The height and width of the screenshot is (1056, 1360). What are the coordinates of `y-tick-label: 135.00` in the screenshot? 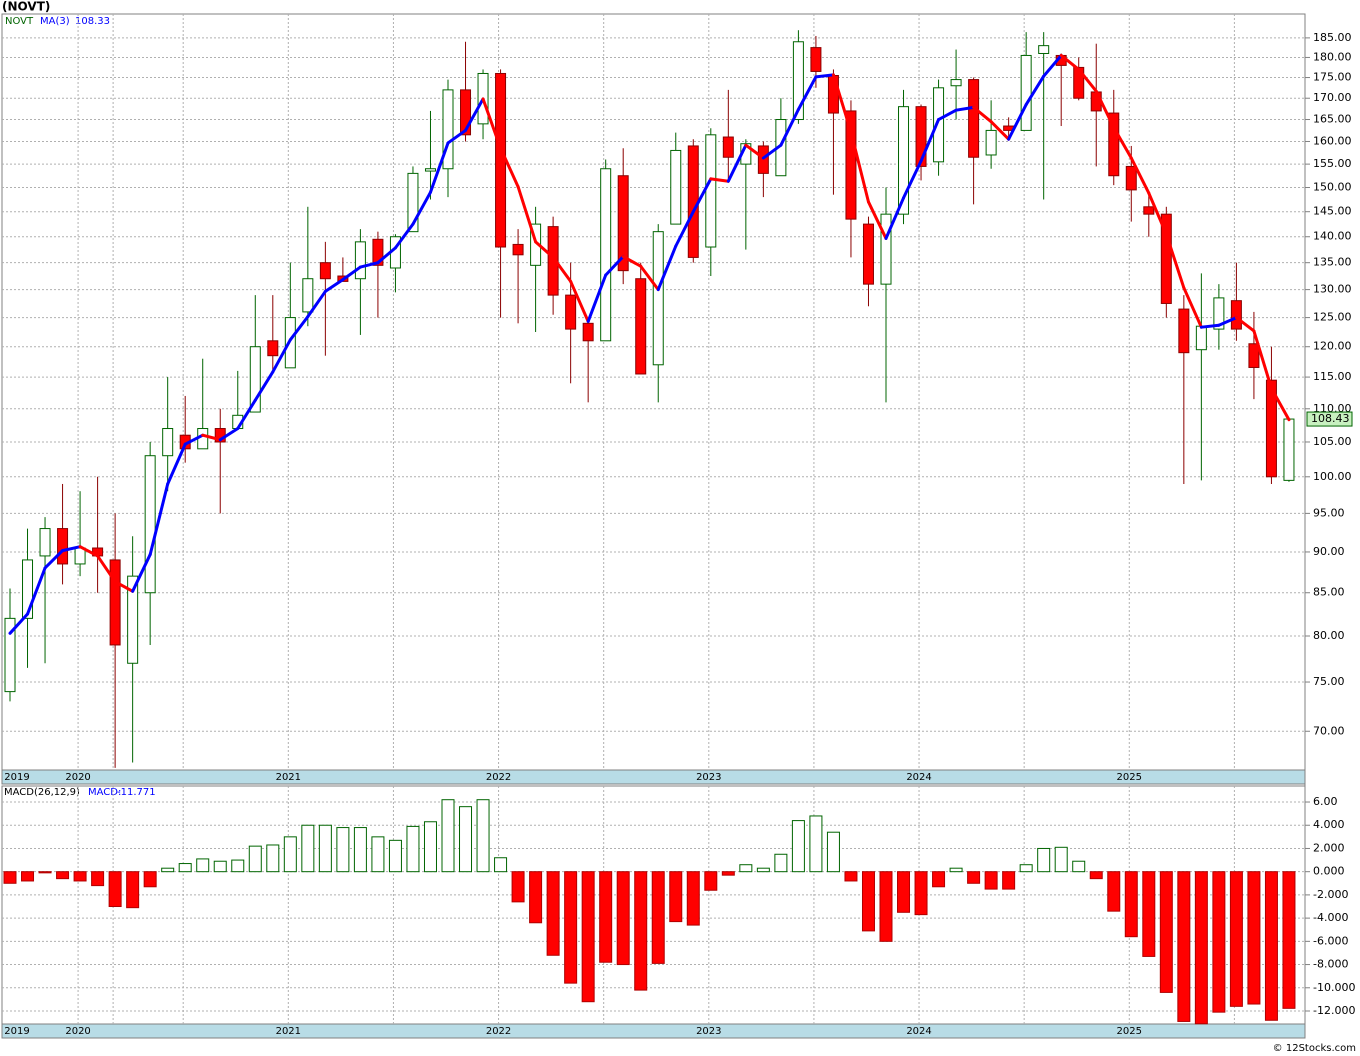 It's located at (1332, 262).